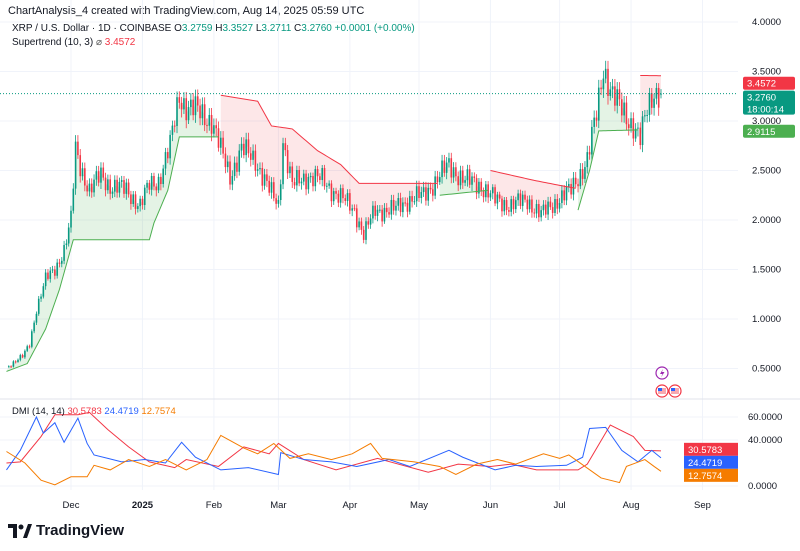 The height and width of the screenshot is (551, 800). Describe the element at coordinates (178, 28) in the screenshot. I see `open-label: O` at that location.